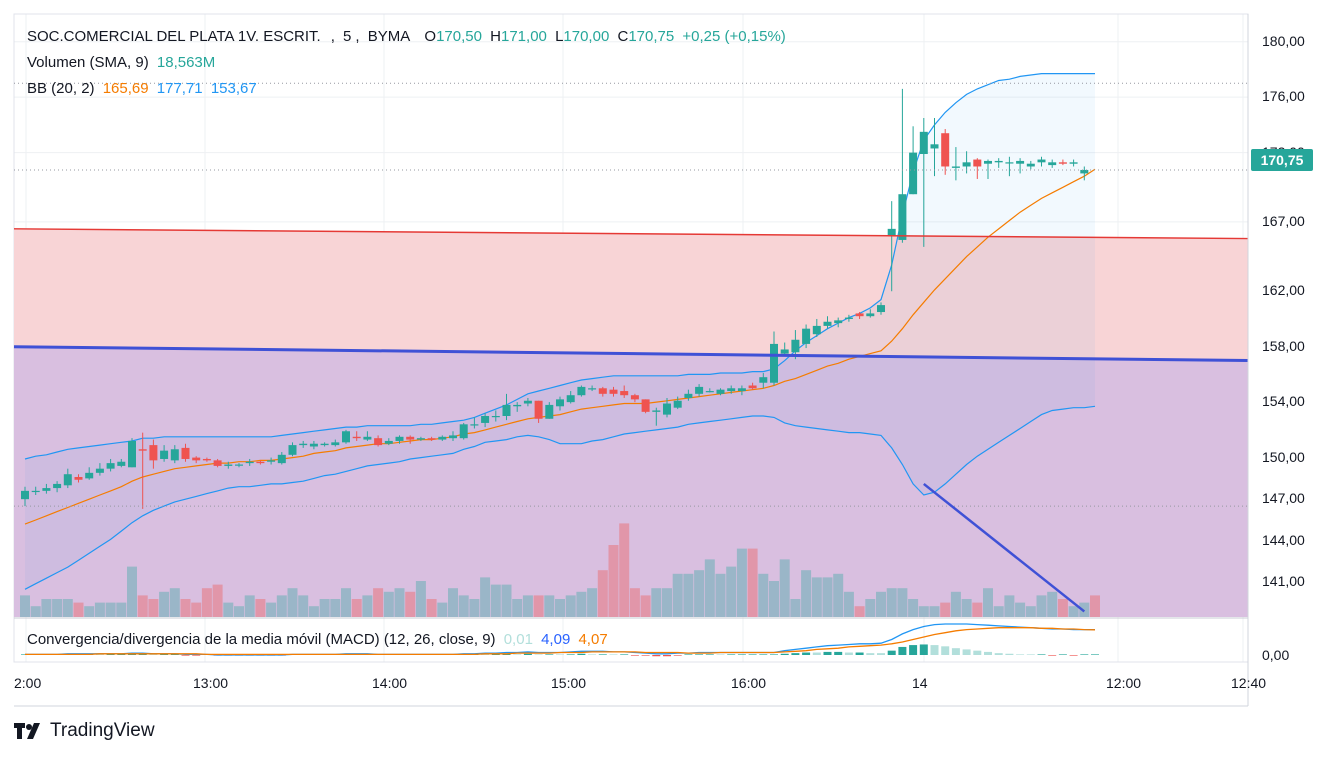 This screenshot has height=758, width=1337. I want to click on macd-pane, so click(560, 640).